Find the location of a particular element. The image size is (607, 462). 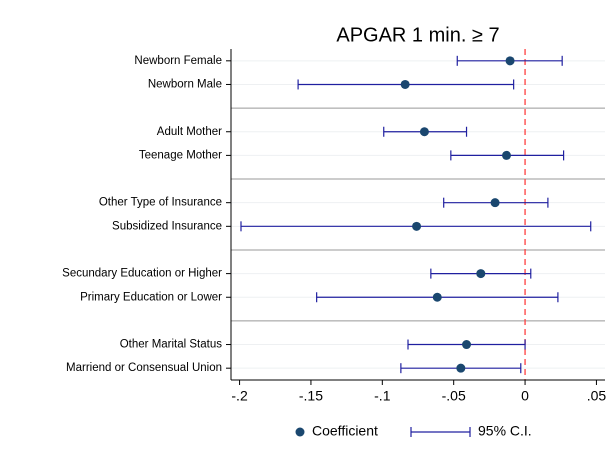

legend-label: Coefficient is located at coordinates (345, 431).